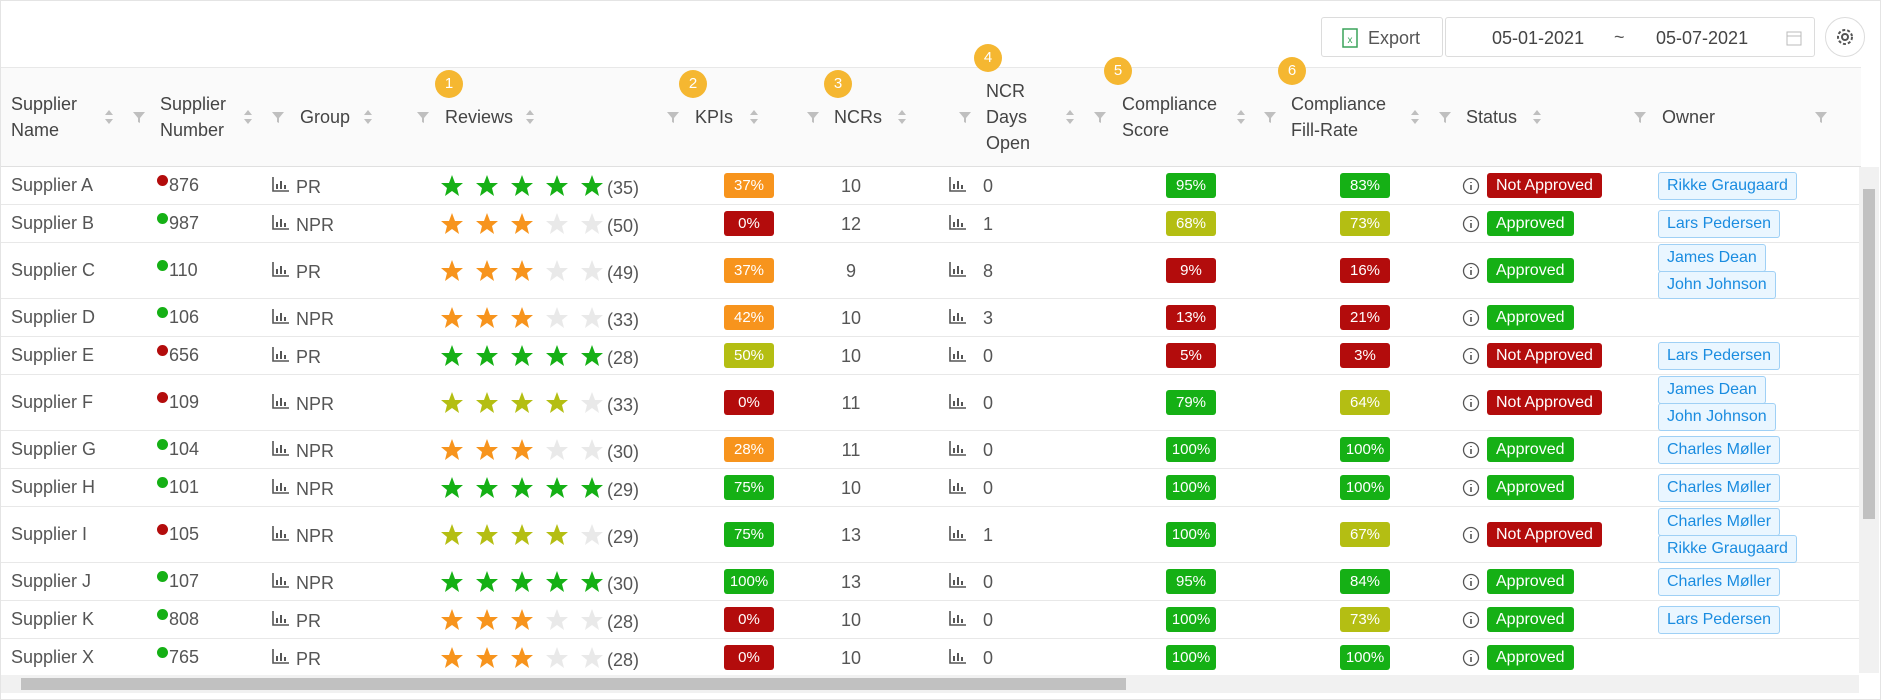 The width and height of the screenshot is (1881, 700). What do you see at coordinates (1630, 37) in the screenshot?
I see `date-range-picker: 05-01-2021 ~ 05-07-2021` at bounding box center [1630, 37].